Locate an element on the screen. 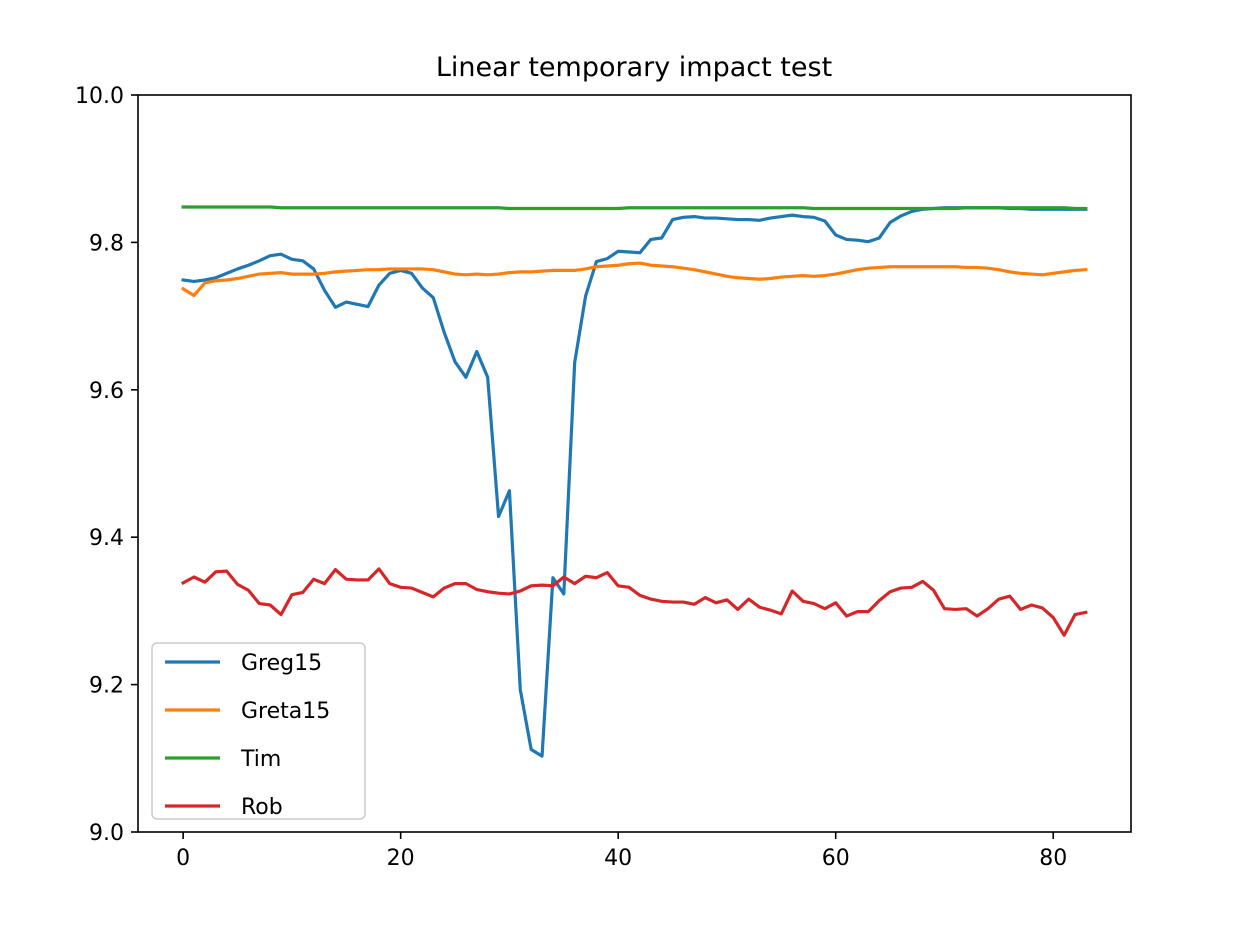 Image resolution: width=1252 pixels, height=926 pixels. legend-label-rob: Rob is located at coordinates (262, 807).